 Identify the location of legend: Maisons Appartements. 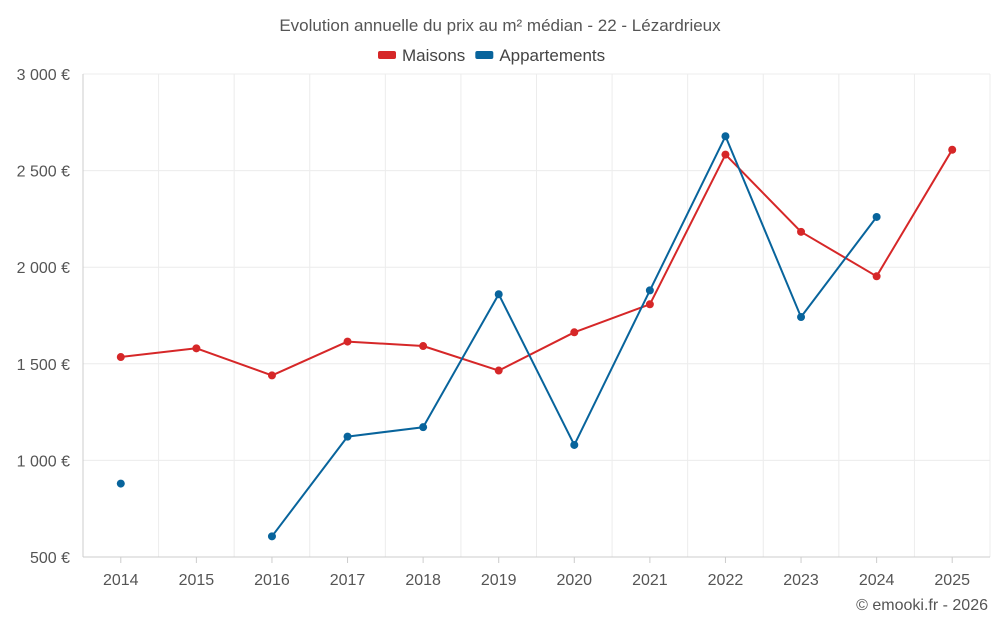
(491, 55).